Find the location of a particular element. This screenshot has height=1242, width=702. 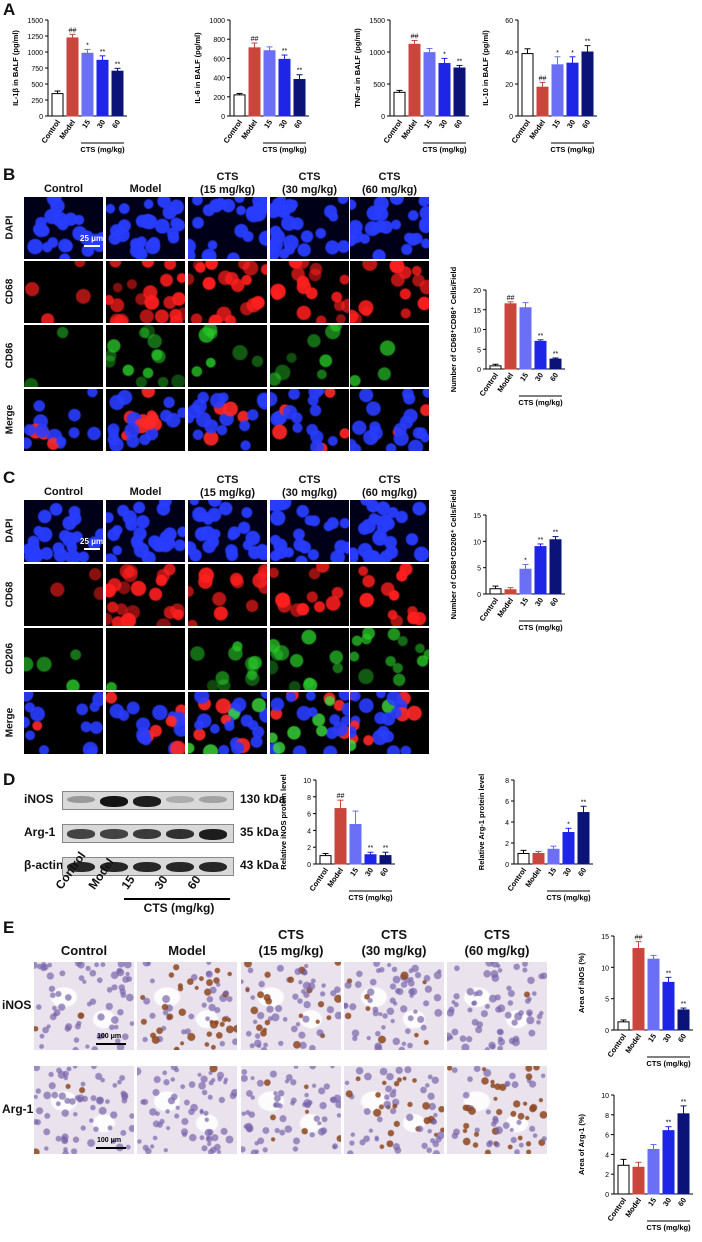

x-tick-label: 15 is located at coordinates (354, 872).